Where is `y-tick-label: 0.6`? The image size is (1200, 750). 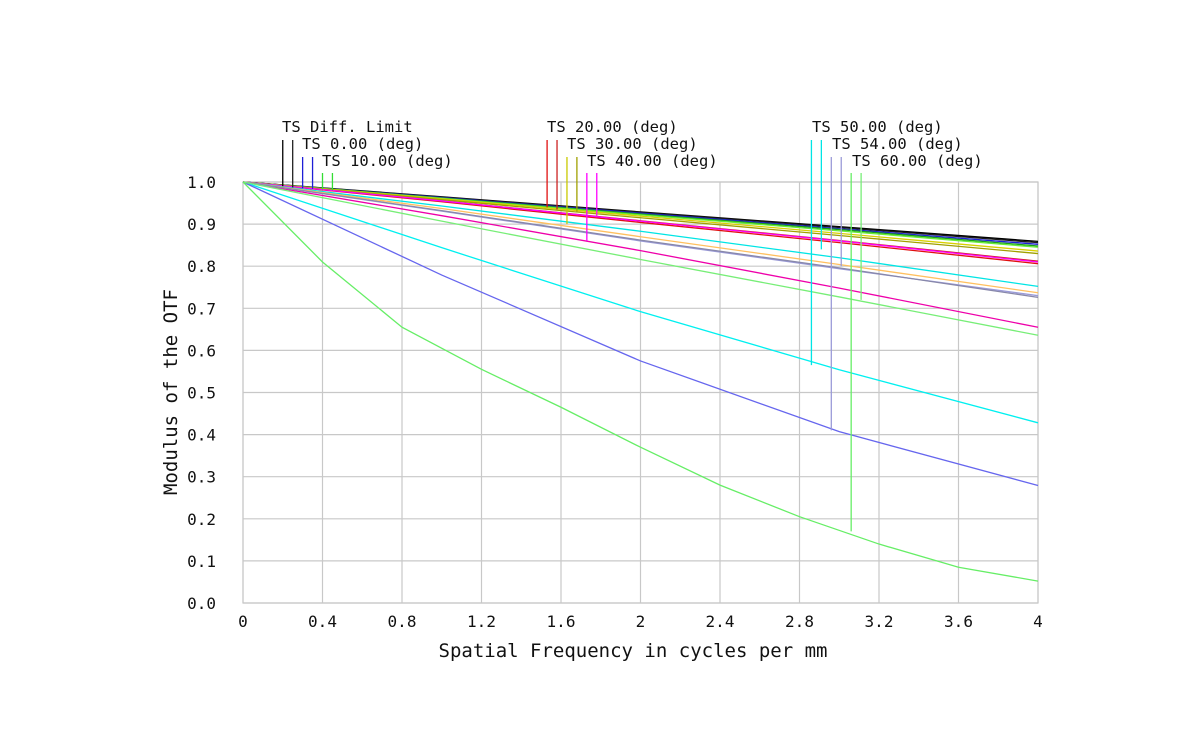 y-tick-label: 0.6 is located at coordinates (201, 350).